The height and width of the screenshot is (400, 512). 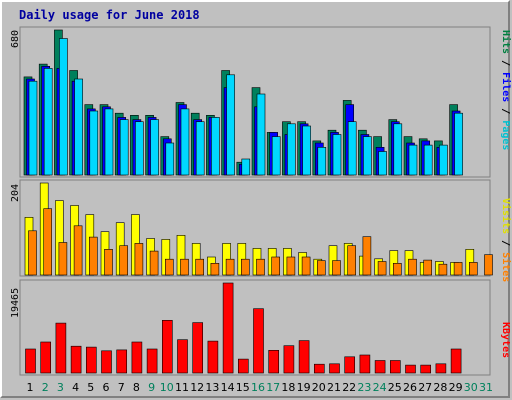 What do you see at coordinates (75, 387) in the screenshot?
I see `x-tick-label-4: 4` at bounding box center [75, 387].